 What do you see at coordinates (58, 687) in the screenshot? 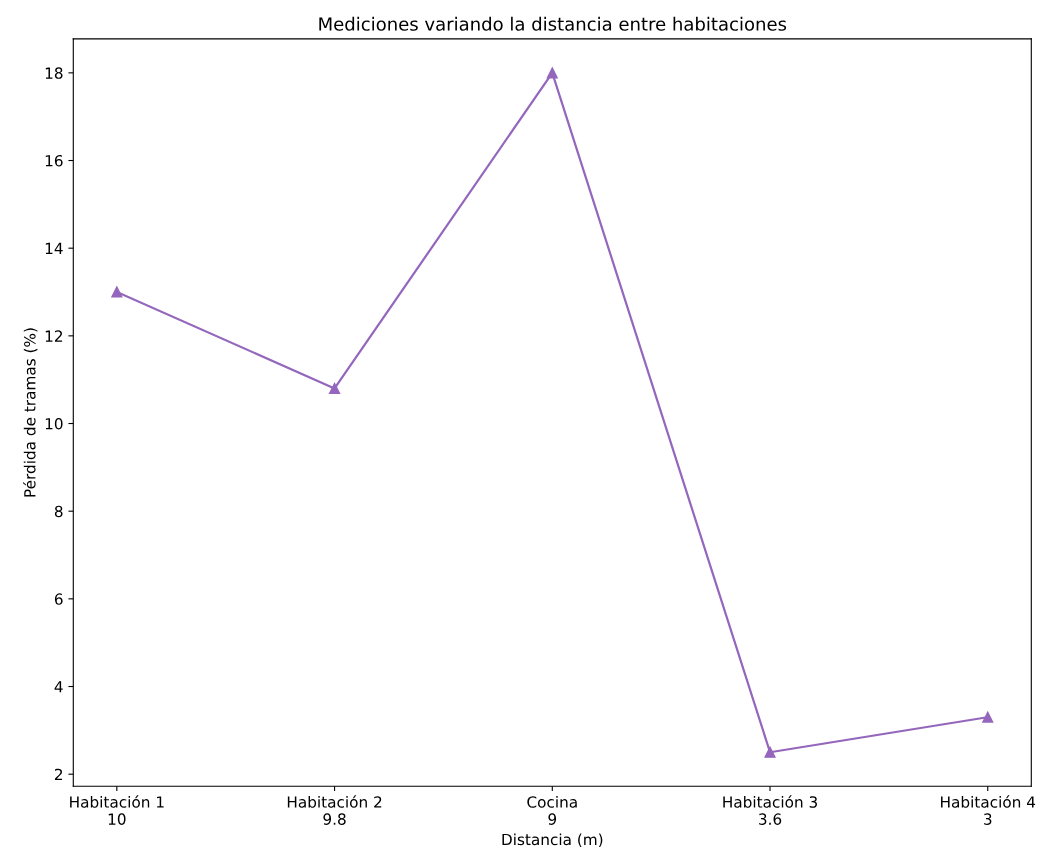
I see `y-tick-label: 4` at bounding box center [58, 687].